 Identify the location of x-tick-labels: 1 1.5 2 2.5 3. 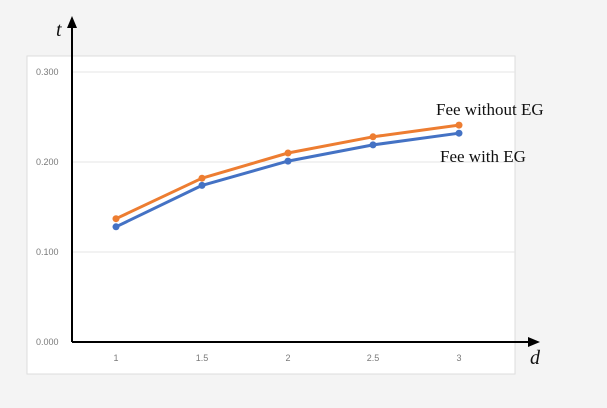
(287, 358).